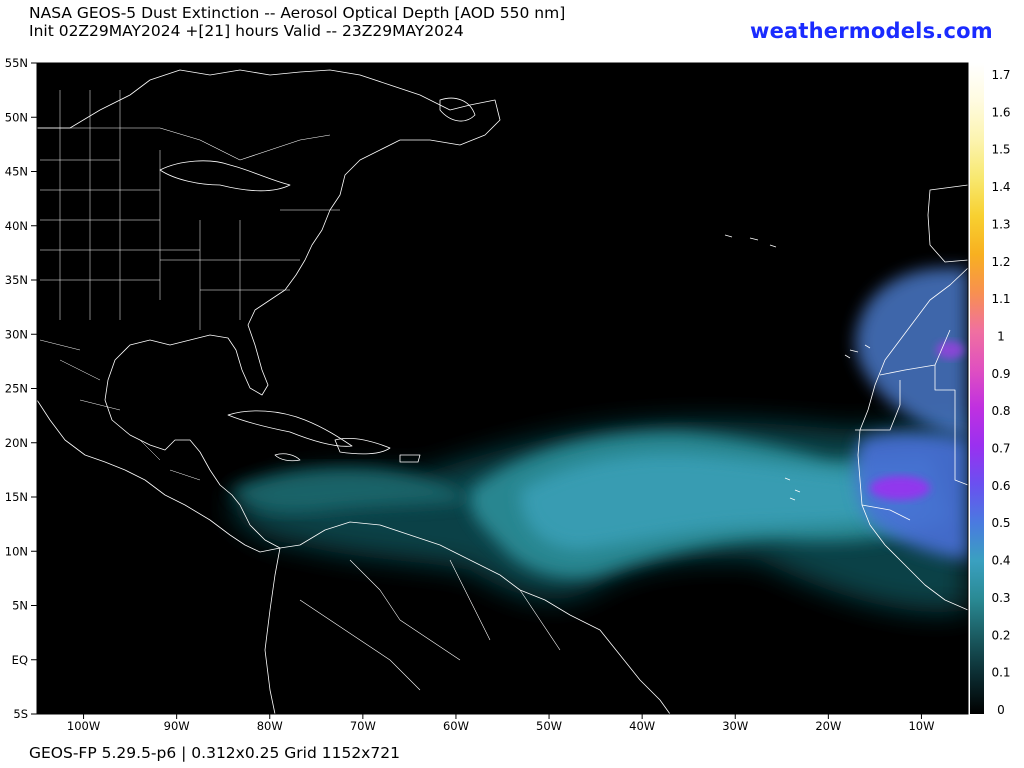  What do you see at coordinates (1000, 598) in the screenshot?
I see `colorbar-label: 0.3` at bounding box center [1000, 598].